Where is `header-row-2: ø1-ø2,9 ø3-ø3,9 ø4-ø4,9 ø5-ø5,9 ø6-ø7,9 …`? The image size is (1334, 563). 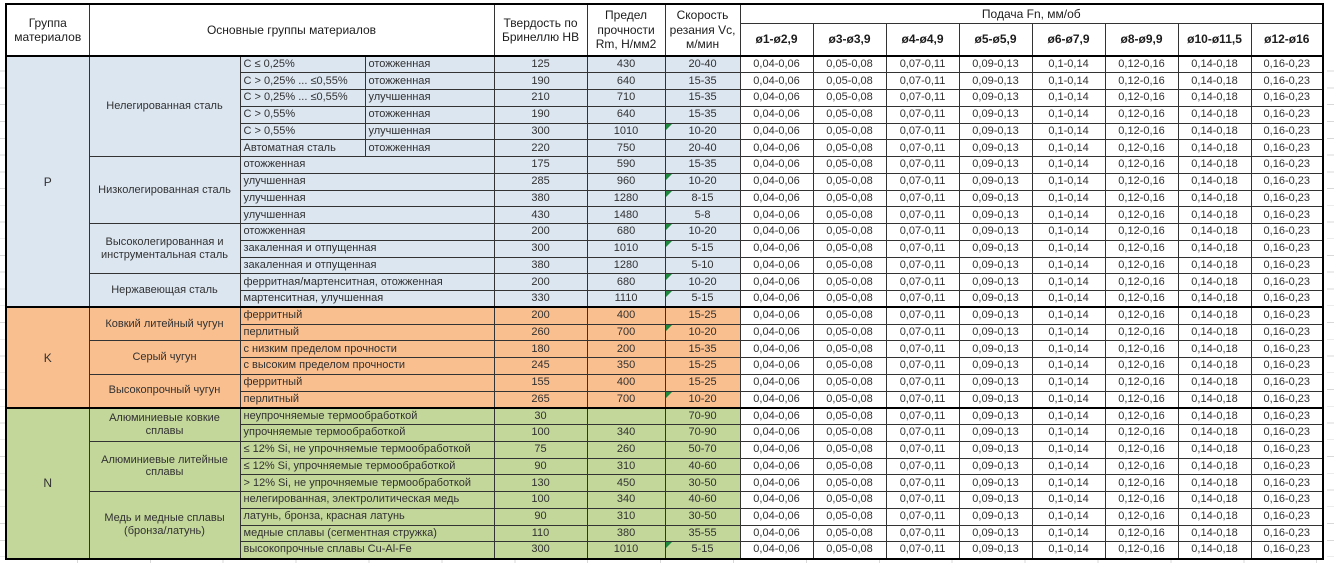 header-row-2: ø1-ø2,9 ø3-ø3,9 ø4-ø4,9 ø5-ø5,9 ø6-ø7,9 … is located at coordinates (665, 39).